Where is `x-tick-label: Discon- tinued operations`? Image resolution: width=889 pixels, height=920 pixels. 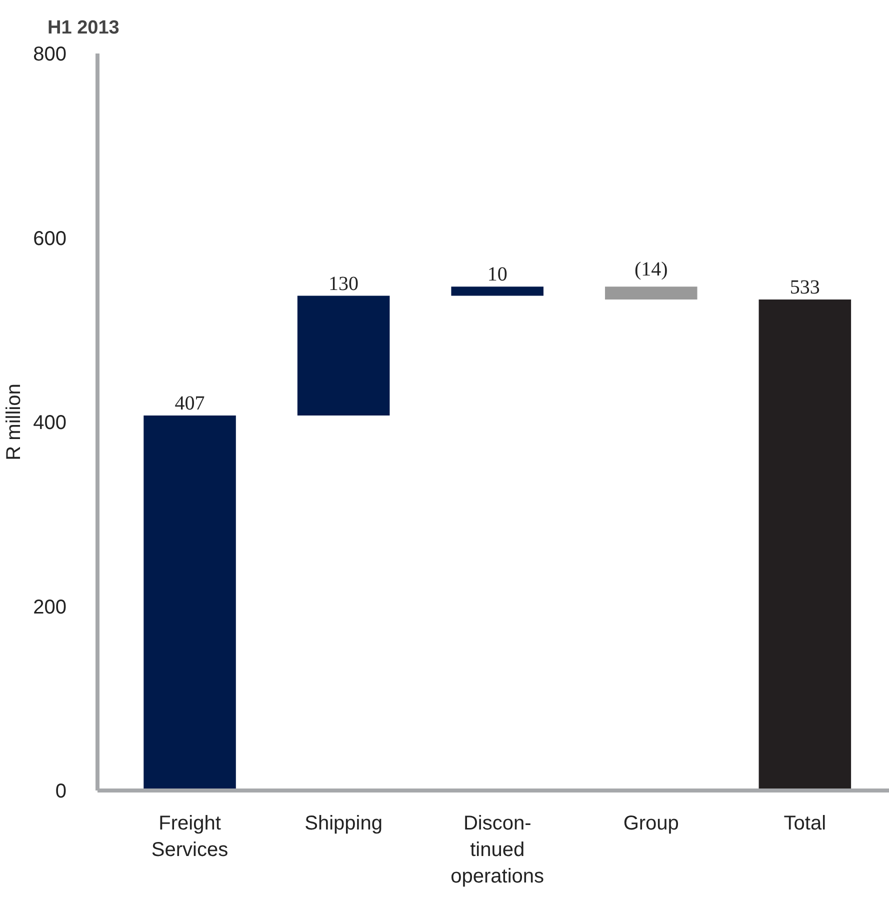 x-tick-label: Discon- tinued operations is located at coordinates (497, 850).